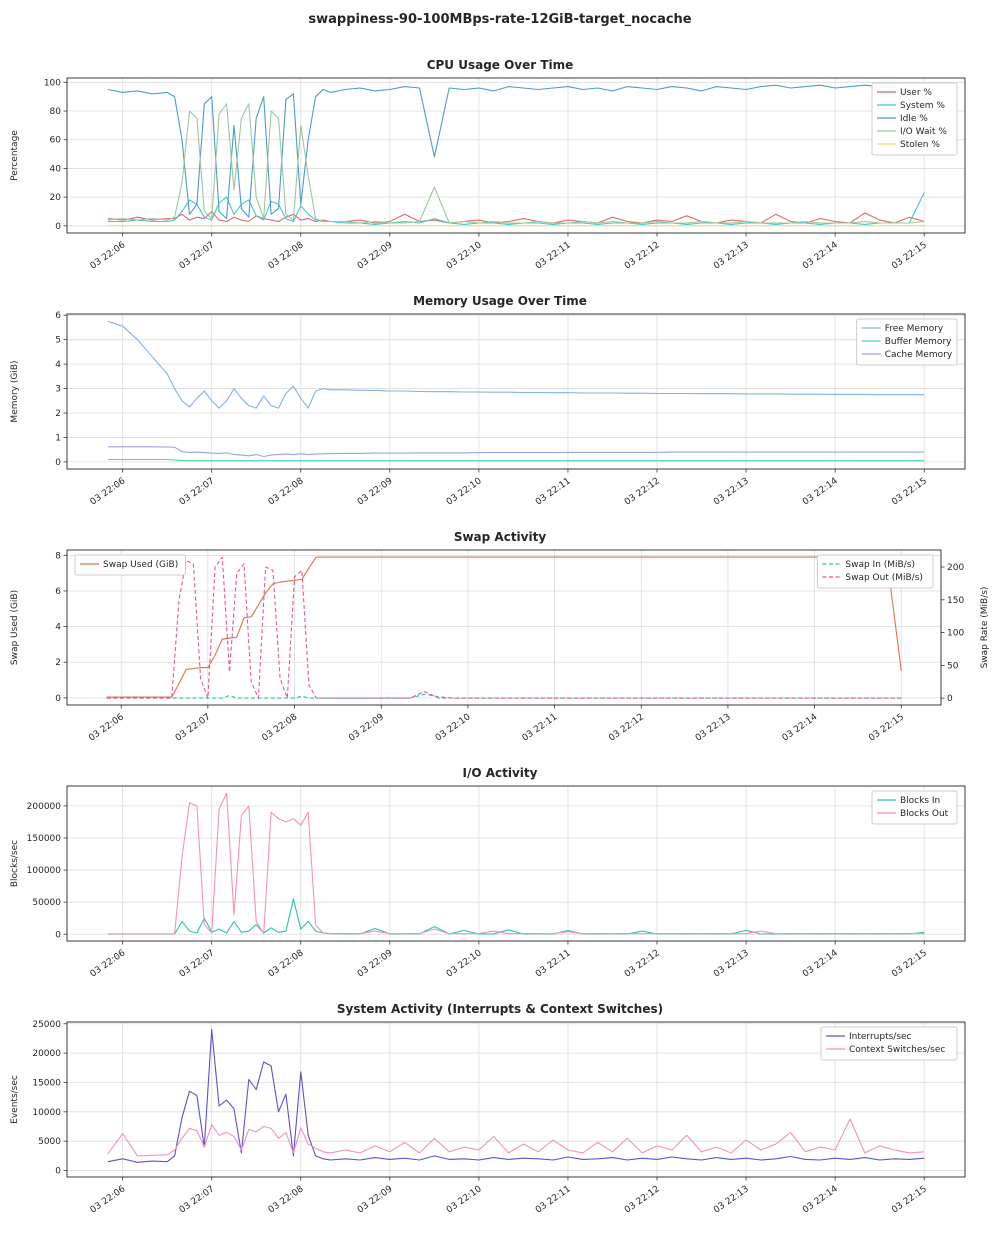  What do you see at coordinates (15, 863) in the screenshot?
I see `y-axis-label: Blocks/sec` at bounding box center [15, 863].